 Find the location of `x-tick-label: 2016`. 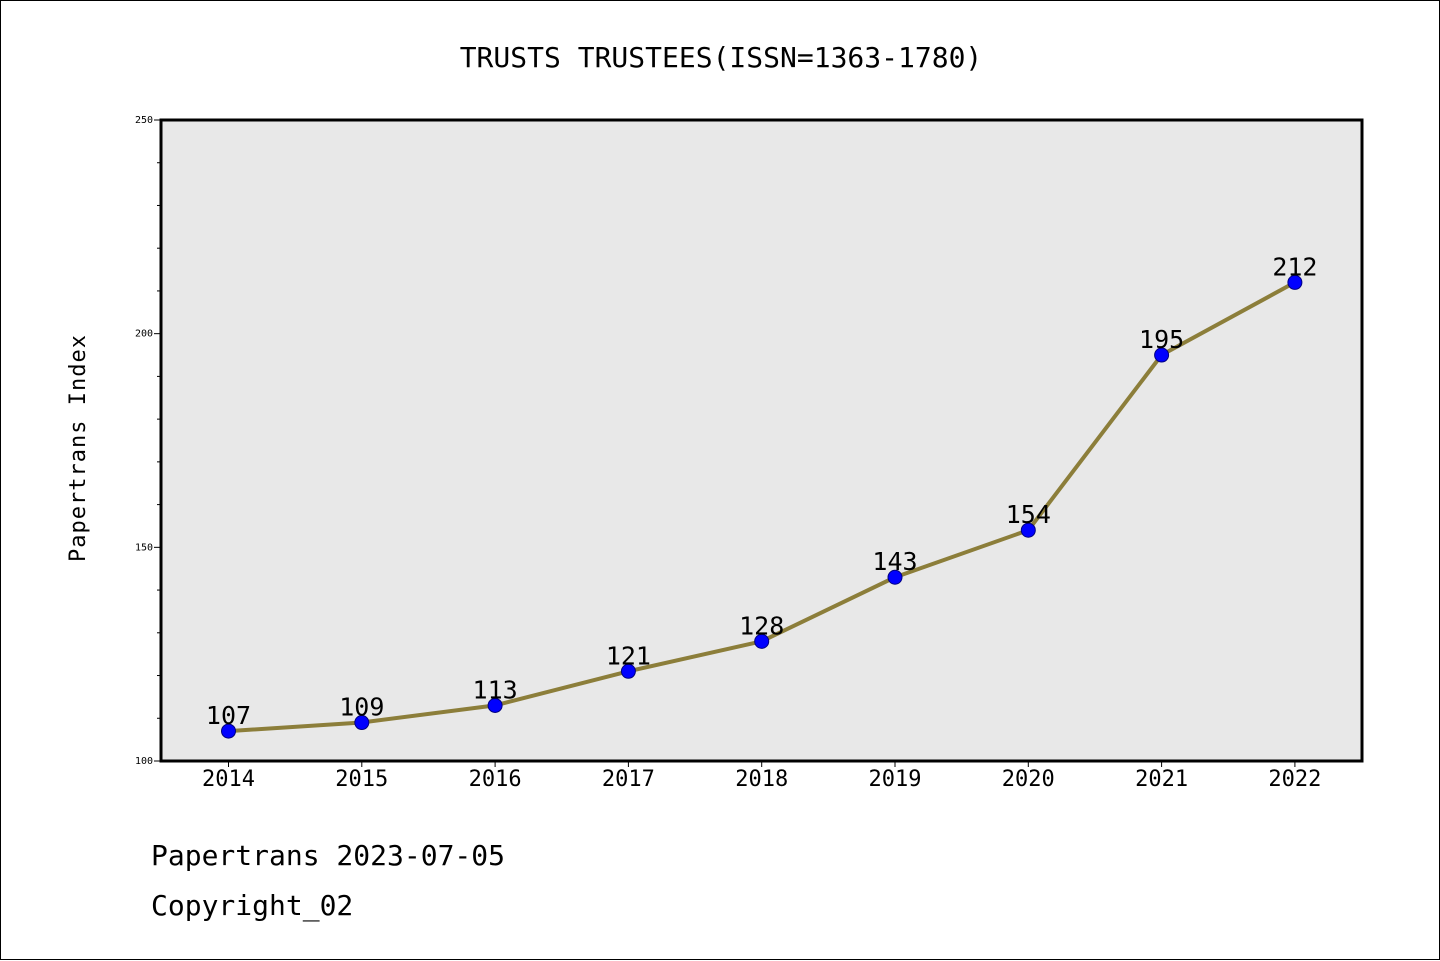

x-tick-label: 2016 is located at coordinates (495, 779).